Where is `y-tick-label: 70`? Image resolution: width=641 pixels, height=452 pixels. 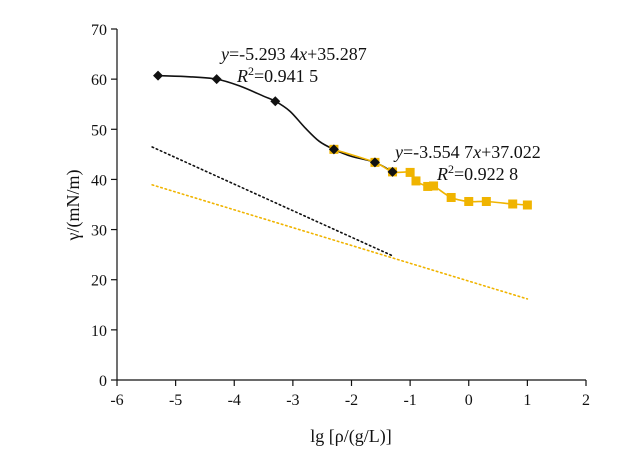
y-tick-label: 70 is located at coordinates (99, 30).